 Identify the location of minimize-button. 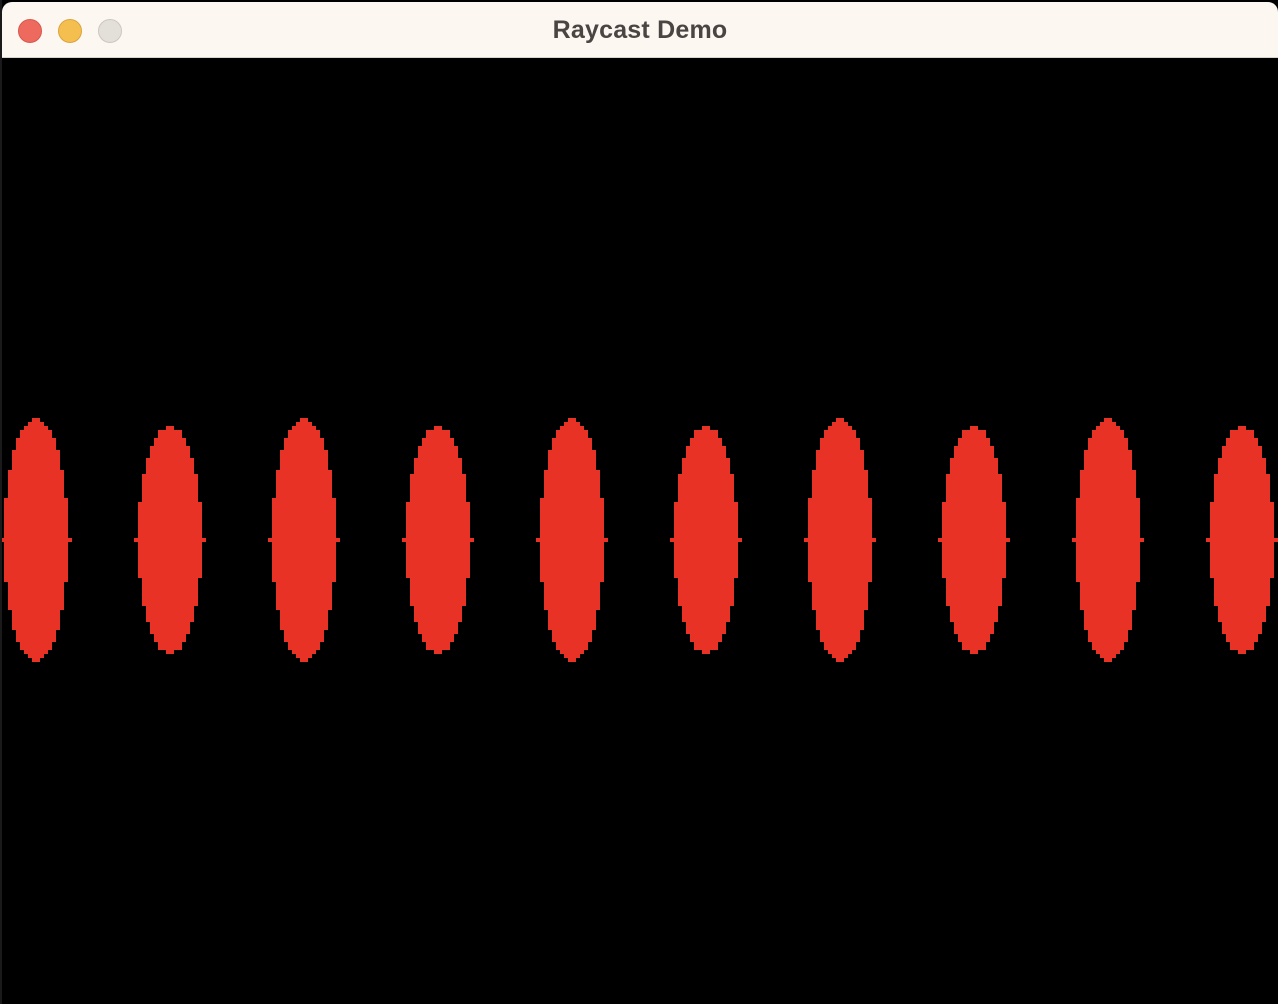
(70, 31).